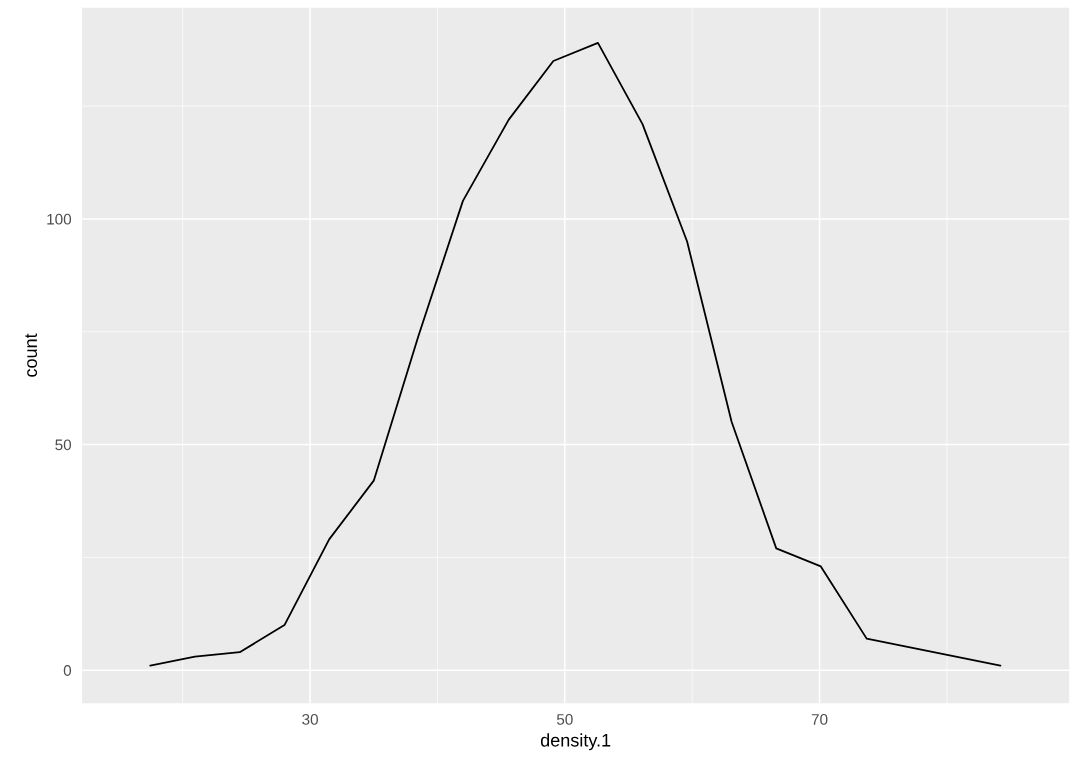  What do you see at coordinates (575, 742) in the screenshot?
I see `x-axis-title: density.1` at bounding box center [575, 742].